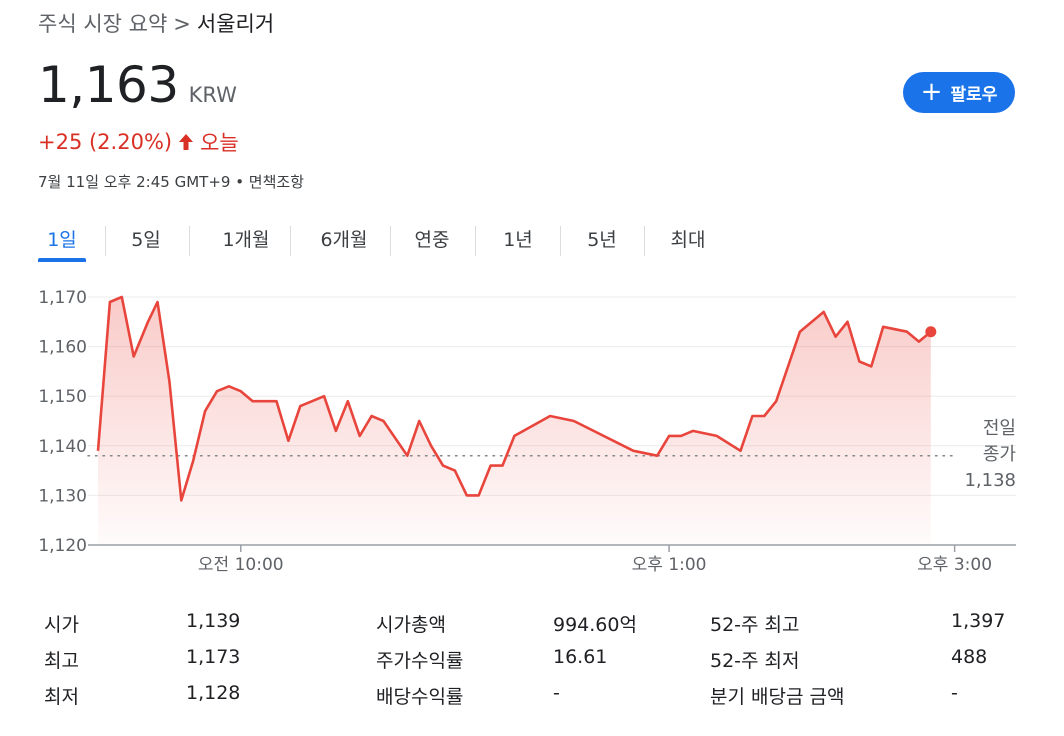  I want to click on stat-label: 분기 배당금 금액, so click(777, 697).